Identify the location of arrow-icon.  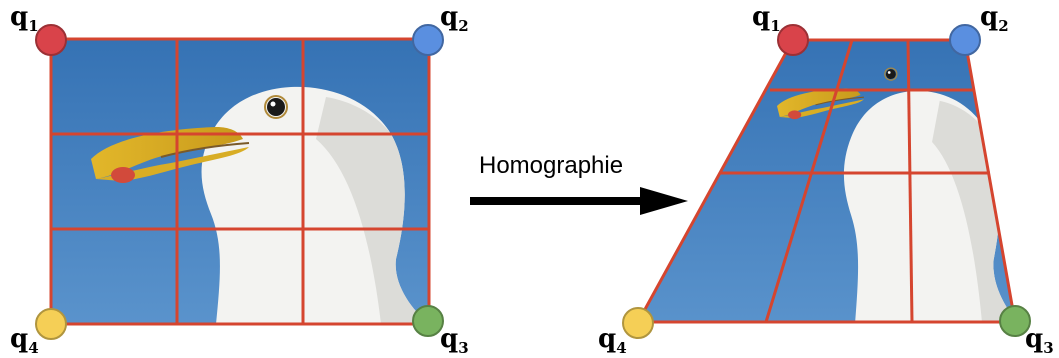
(579, 201).